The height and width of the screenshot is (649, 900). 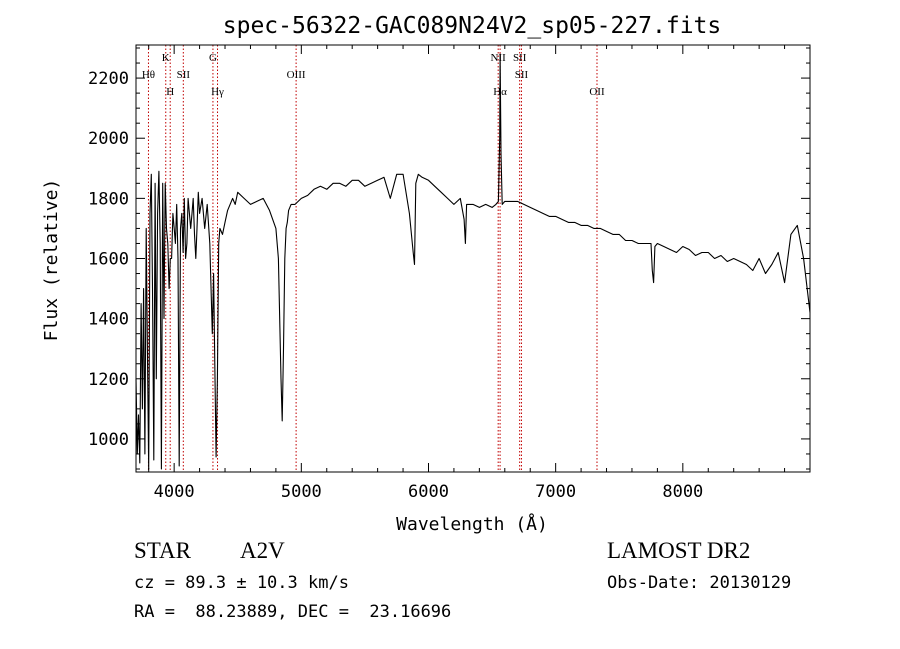 I want to click on x-tick-label: 5000, so click(x=301, y=492).